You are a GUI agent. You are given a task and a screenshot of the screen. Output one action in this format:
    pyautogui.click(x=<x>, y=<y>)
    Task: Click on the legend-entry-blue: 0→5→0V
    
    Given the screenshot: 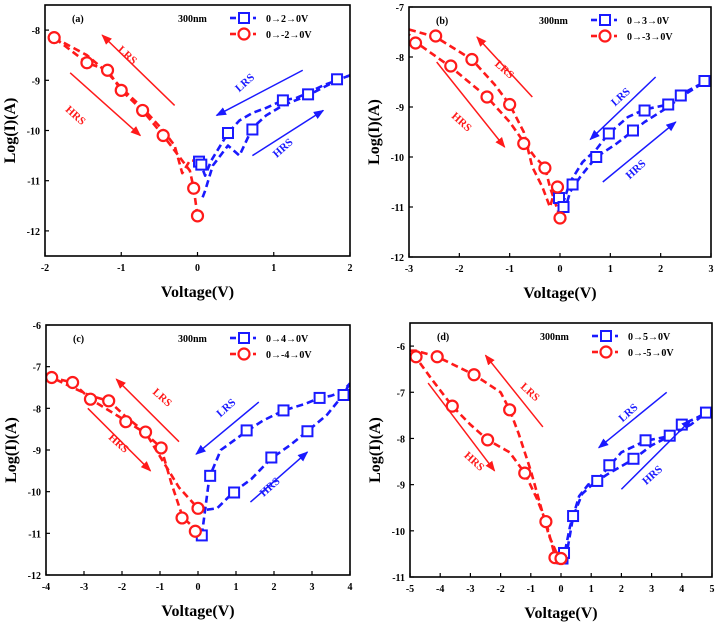 What is the action you would take?
    pyautogui.click(x=631, y=336)
    